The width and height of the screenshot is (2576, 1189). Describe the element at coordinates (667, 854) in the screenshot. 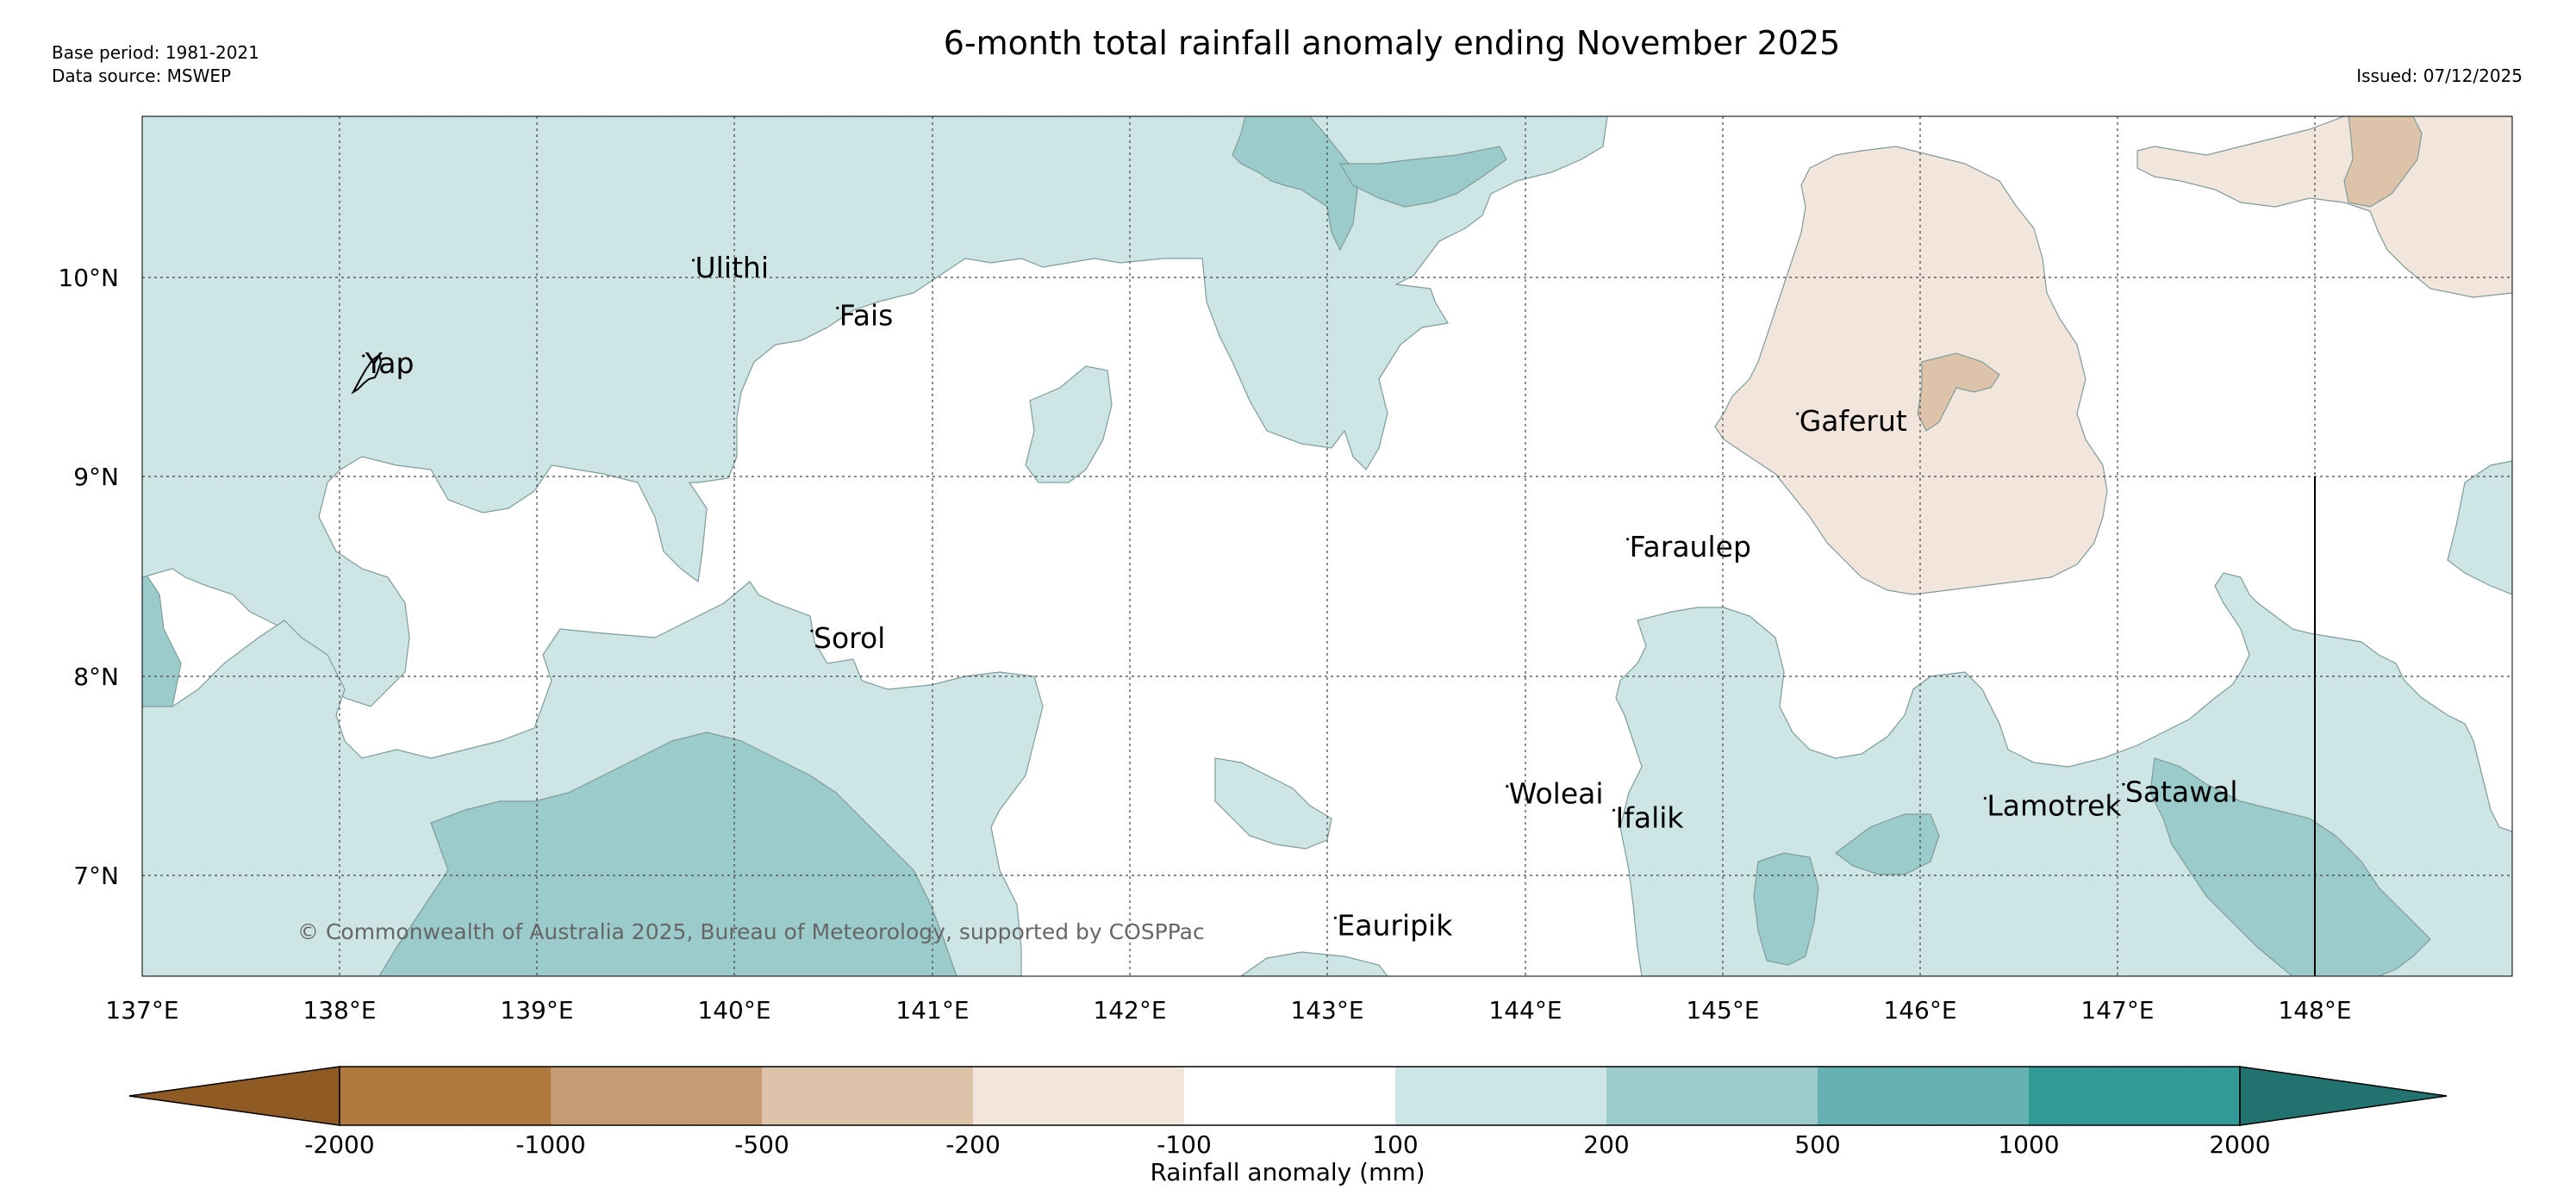

I see `region-teal-south-central` at that location.